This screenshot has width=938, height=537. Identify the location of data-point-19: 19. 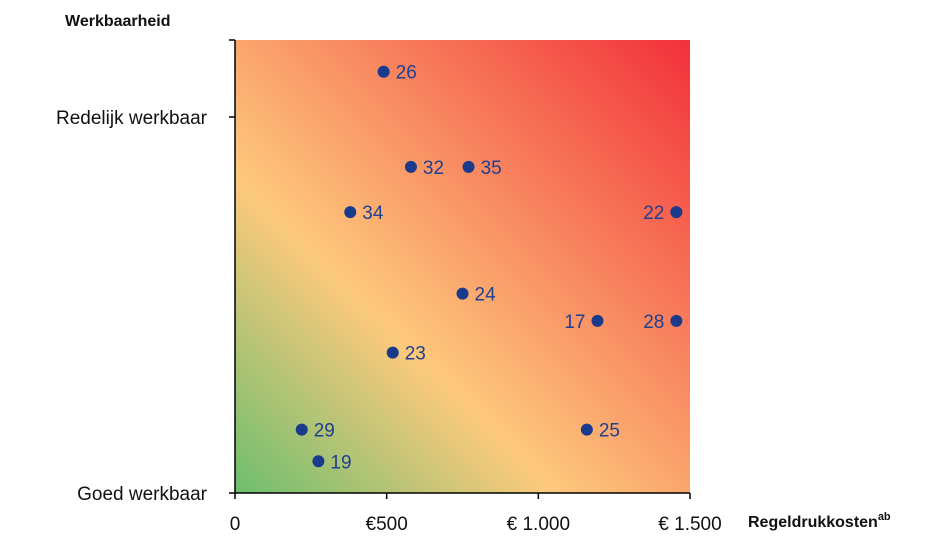
(332, 462).